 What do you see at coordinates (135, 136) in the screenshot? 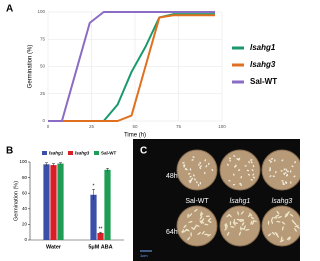
I see `x-axis-label: Time (h)` at bounding box center [135, 136].